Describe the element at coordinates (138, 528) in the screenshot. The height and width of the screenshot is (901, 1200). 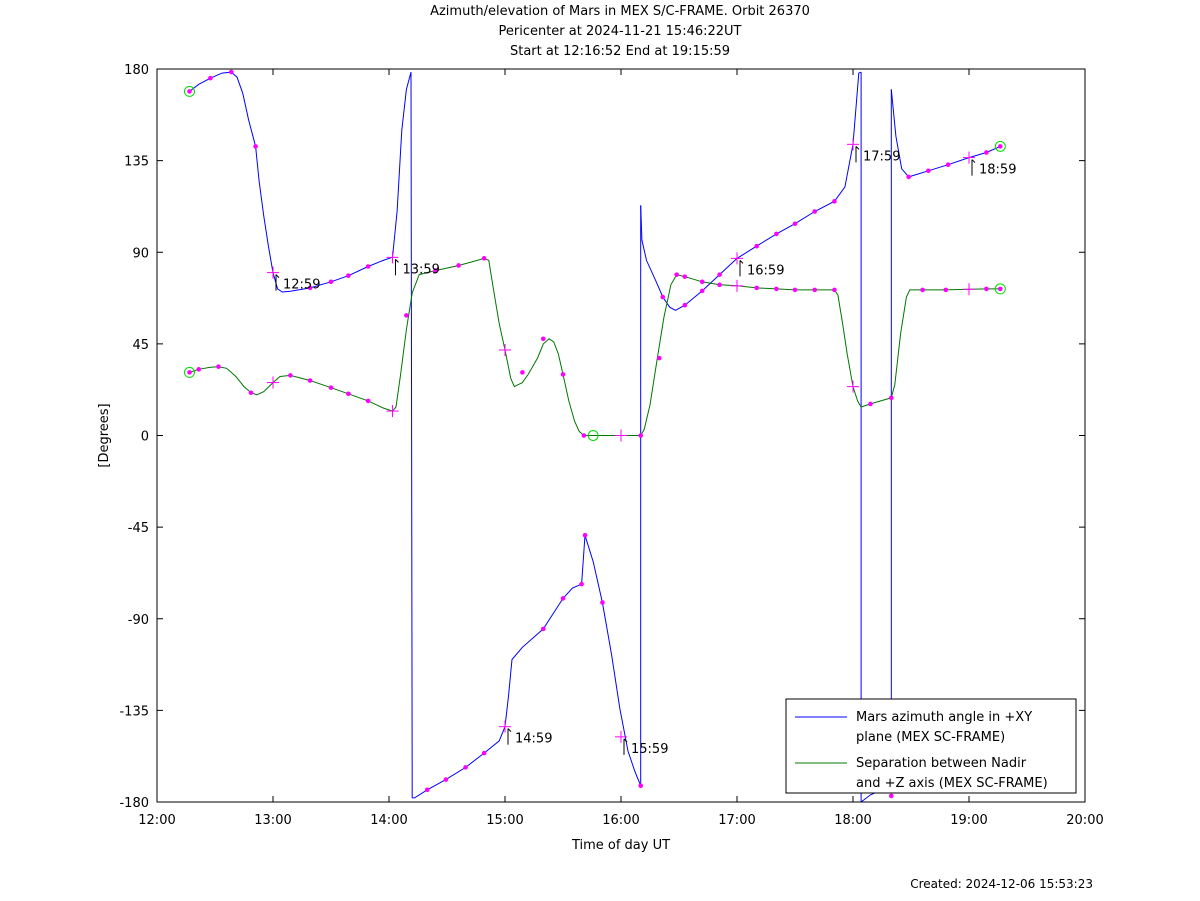
I see `y-tick-label: -45` at that location.